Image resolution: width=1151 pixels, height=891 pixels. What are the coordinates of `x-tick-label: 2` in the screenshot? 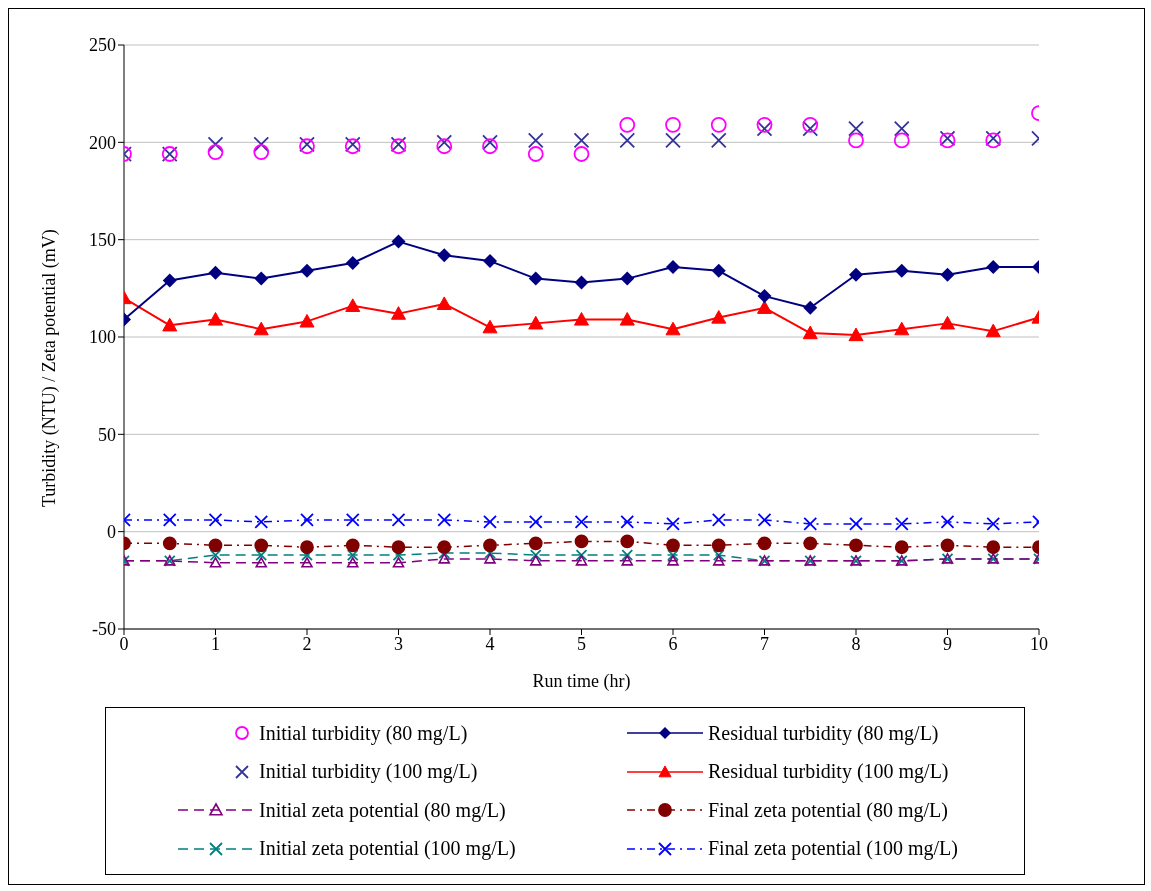 It's located at (307, 643).